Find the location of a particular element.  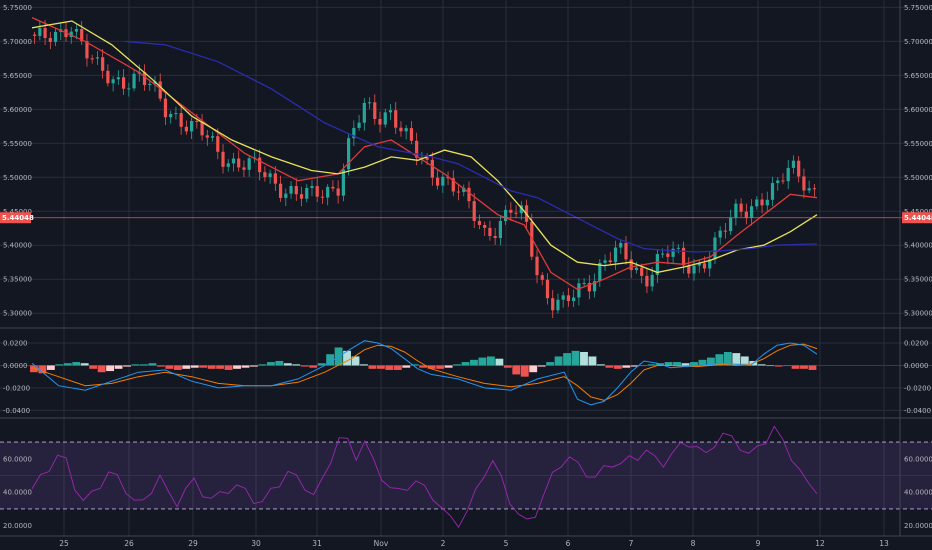

last-price-tag-label: 5.44048 is located at coordinates (918, 218).